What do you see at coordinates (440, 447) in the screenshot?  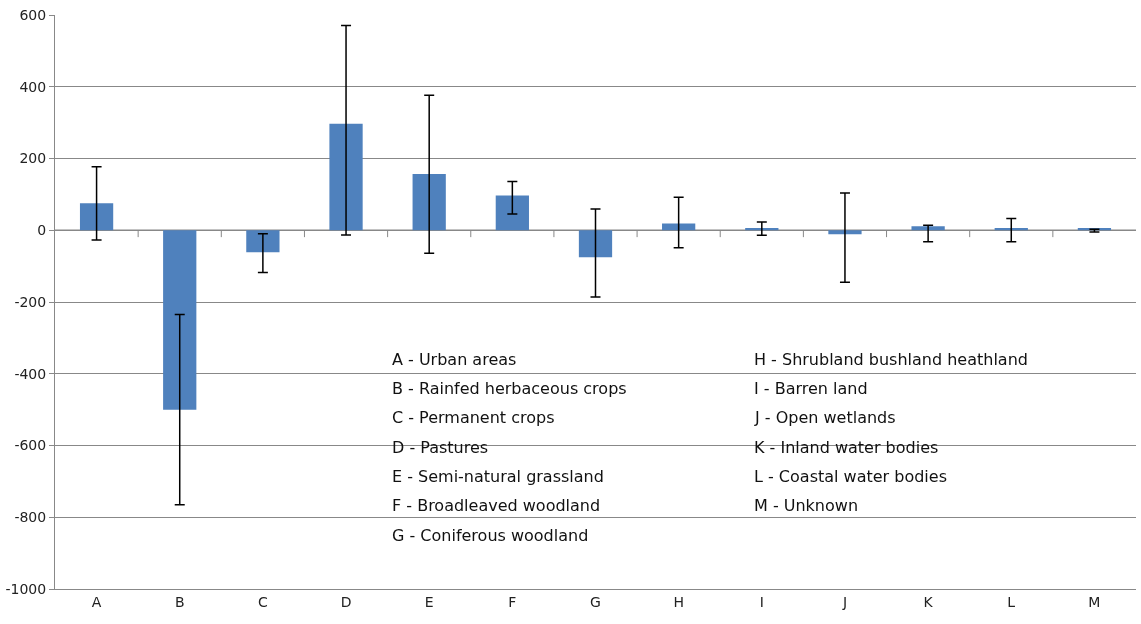 I see `annotation: D - Pastures` at bounding box center [440, 447].